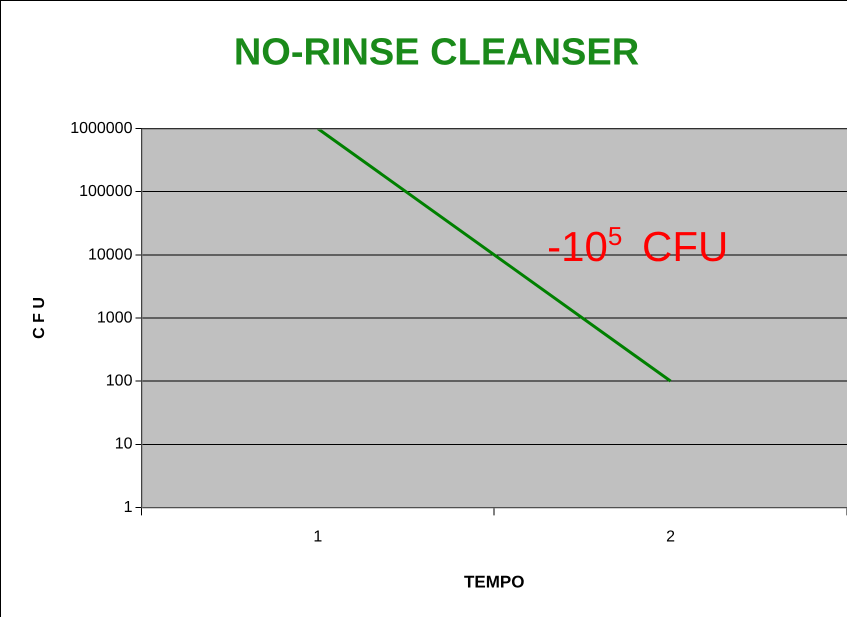  I want to click on y-tick-label: 1, so click(128, 507).